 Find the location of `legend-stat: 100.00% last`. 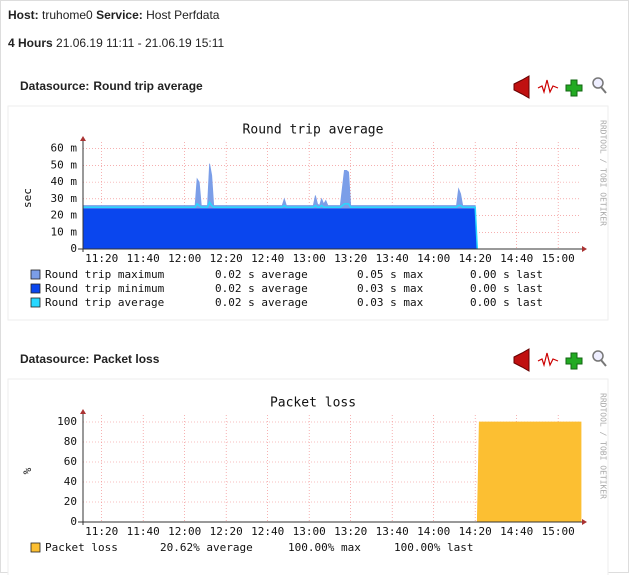

legend-stat: 100.00% last is located at coordinates (433, 547).